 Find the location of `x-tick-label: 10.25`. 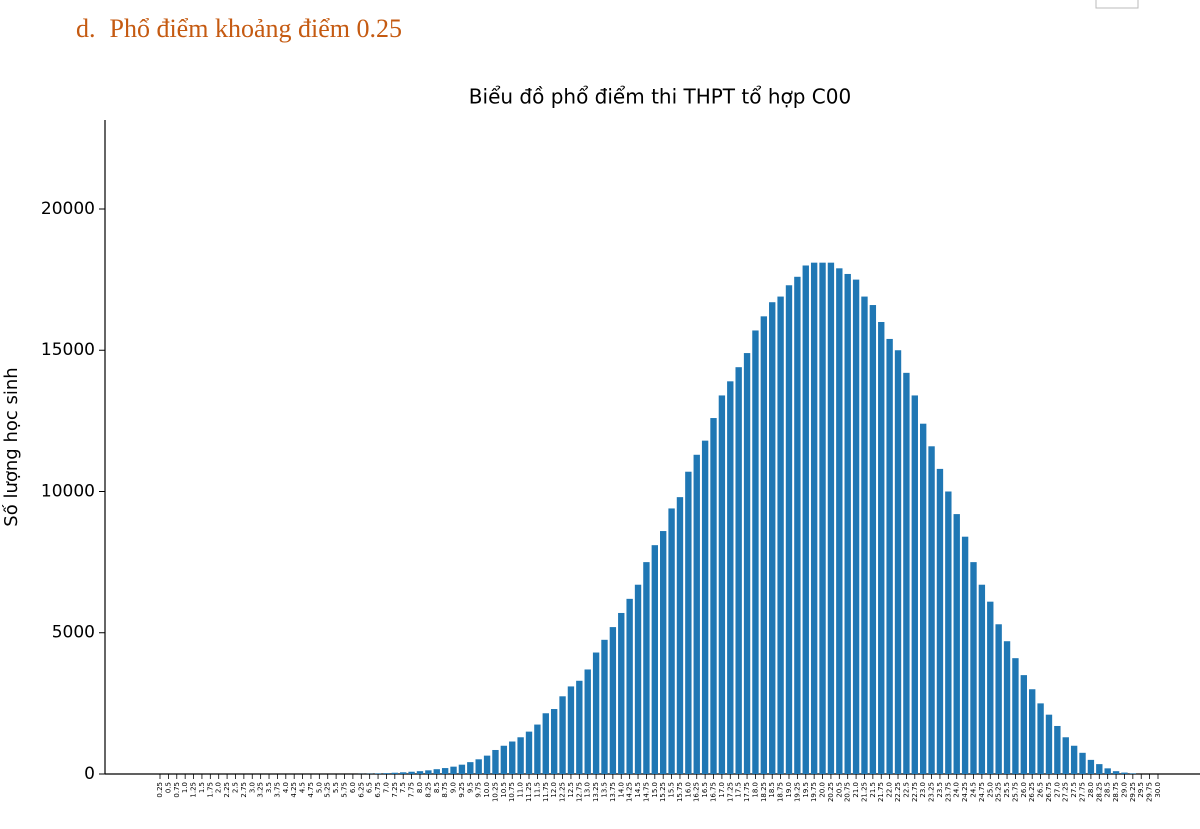

x-tick-label: 10.25 is located at coordinates (495, 792).